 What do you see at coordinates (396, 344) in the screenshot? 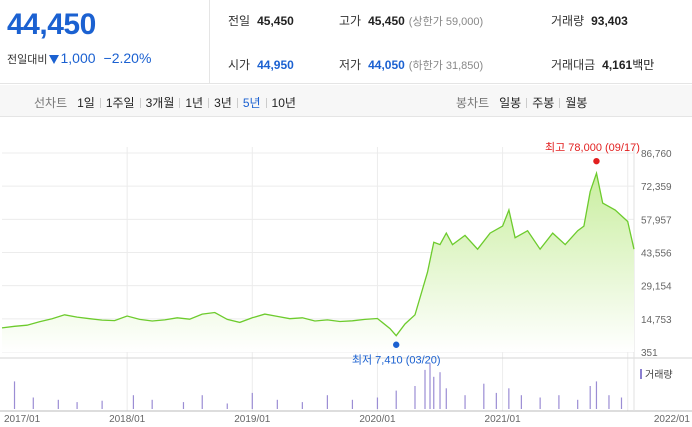
I see `min-marker` at bounding box center [396, 344].